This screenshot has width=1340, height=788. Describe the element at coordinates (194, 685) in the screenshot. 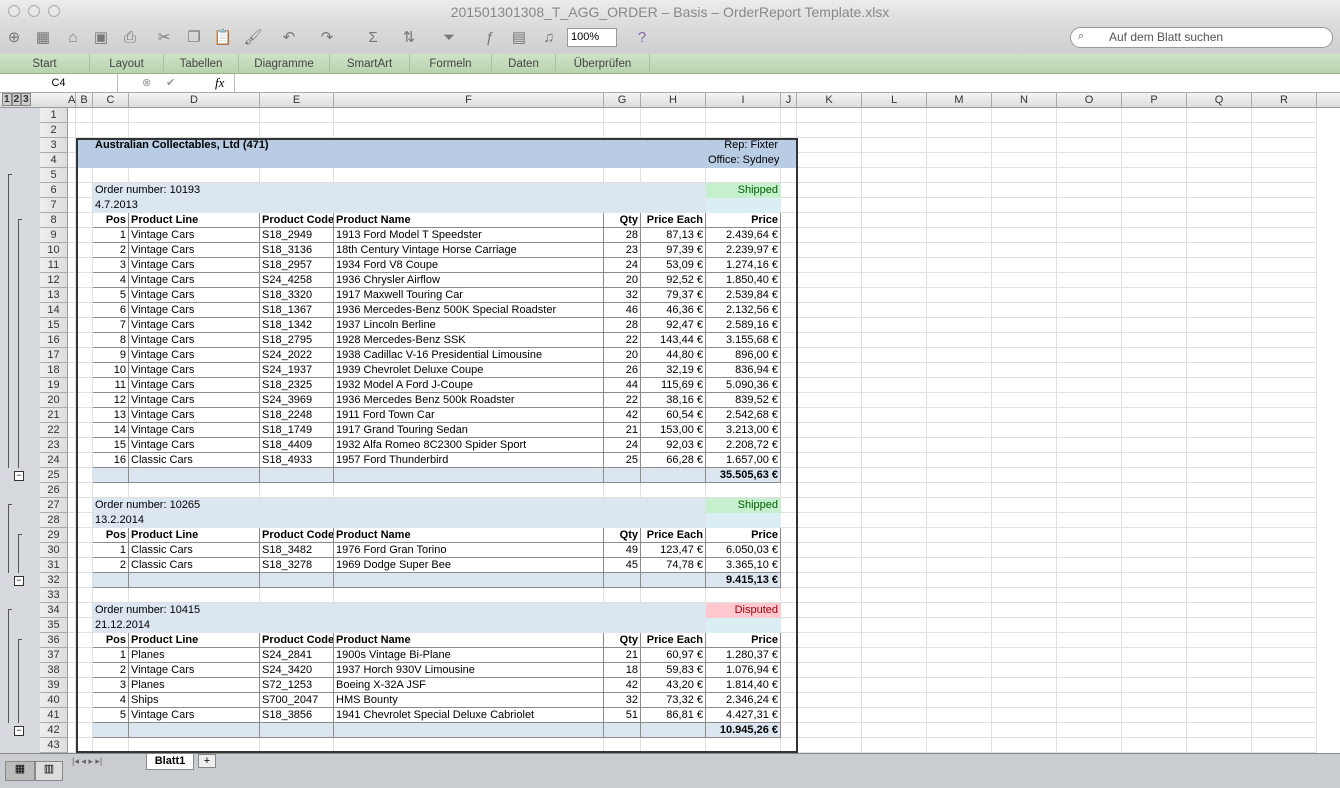

I see `product-line-cell: Planes` at that location.